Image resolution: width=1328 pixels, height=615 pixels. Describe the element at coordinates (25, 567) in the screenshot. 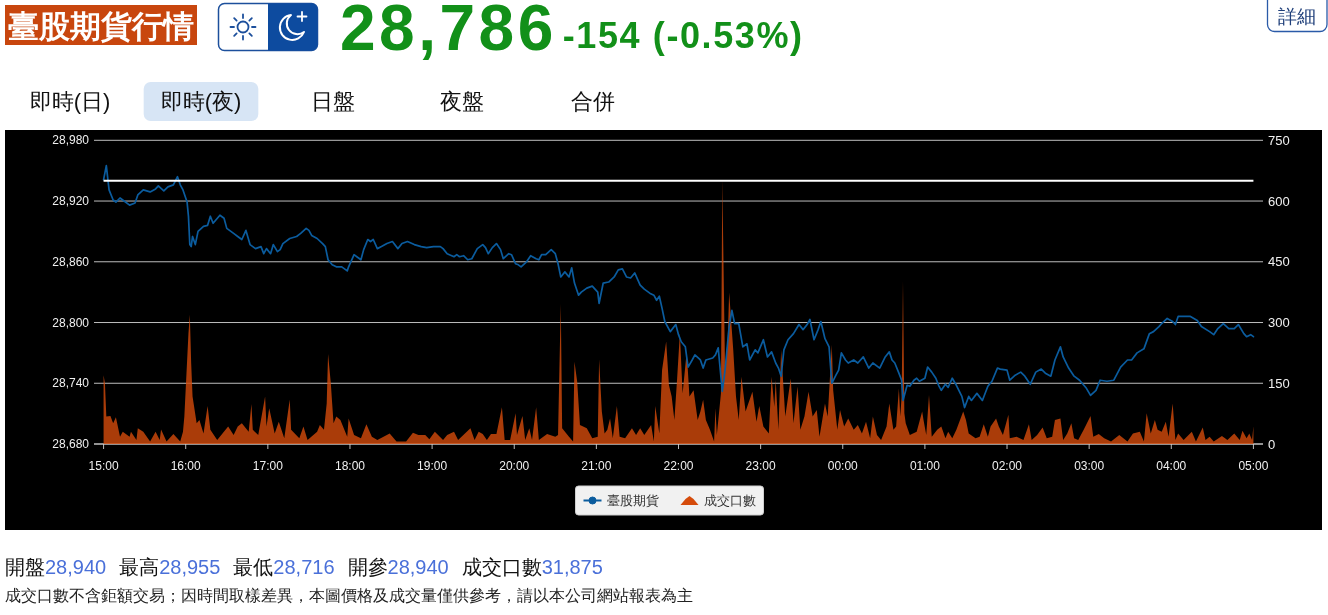

I see `stat-label: 開盤` at that location.